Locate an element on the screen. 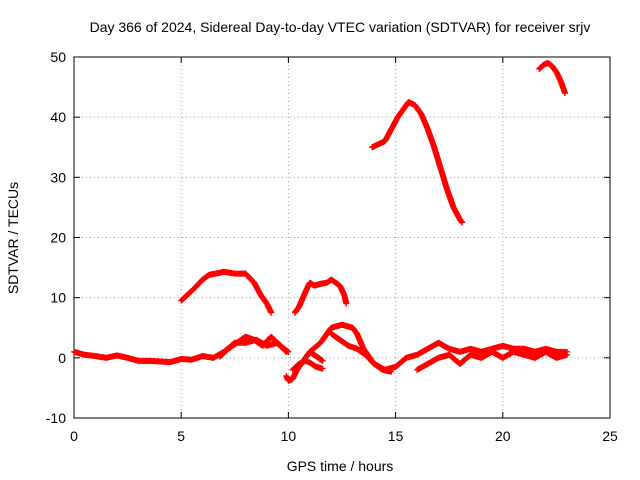 The height and width of the screenshot is (480, 640). y-tick-label: 0 is located at coordinates (62, 358).